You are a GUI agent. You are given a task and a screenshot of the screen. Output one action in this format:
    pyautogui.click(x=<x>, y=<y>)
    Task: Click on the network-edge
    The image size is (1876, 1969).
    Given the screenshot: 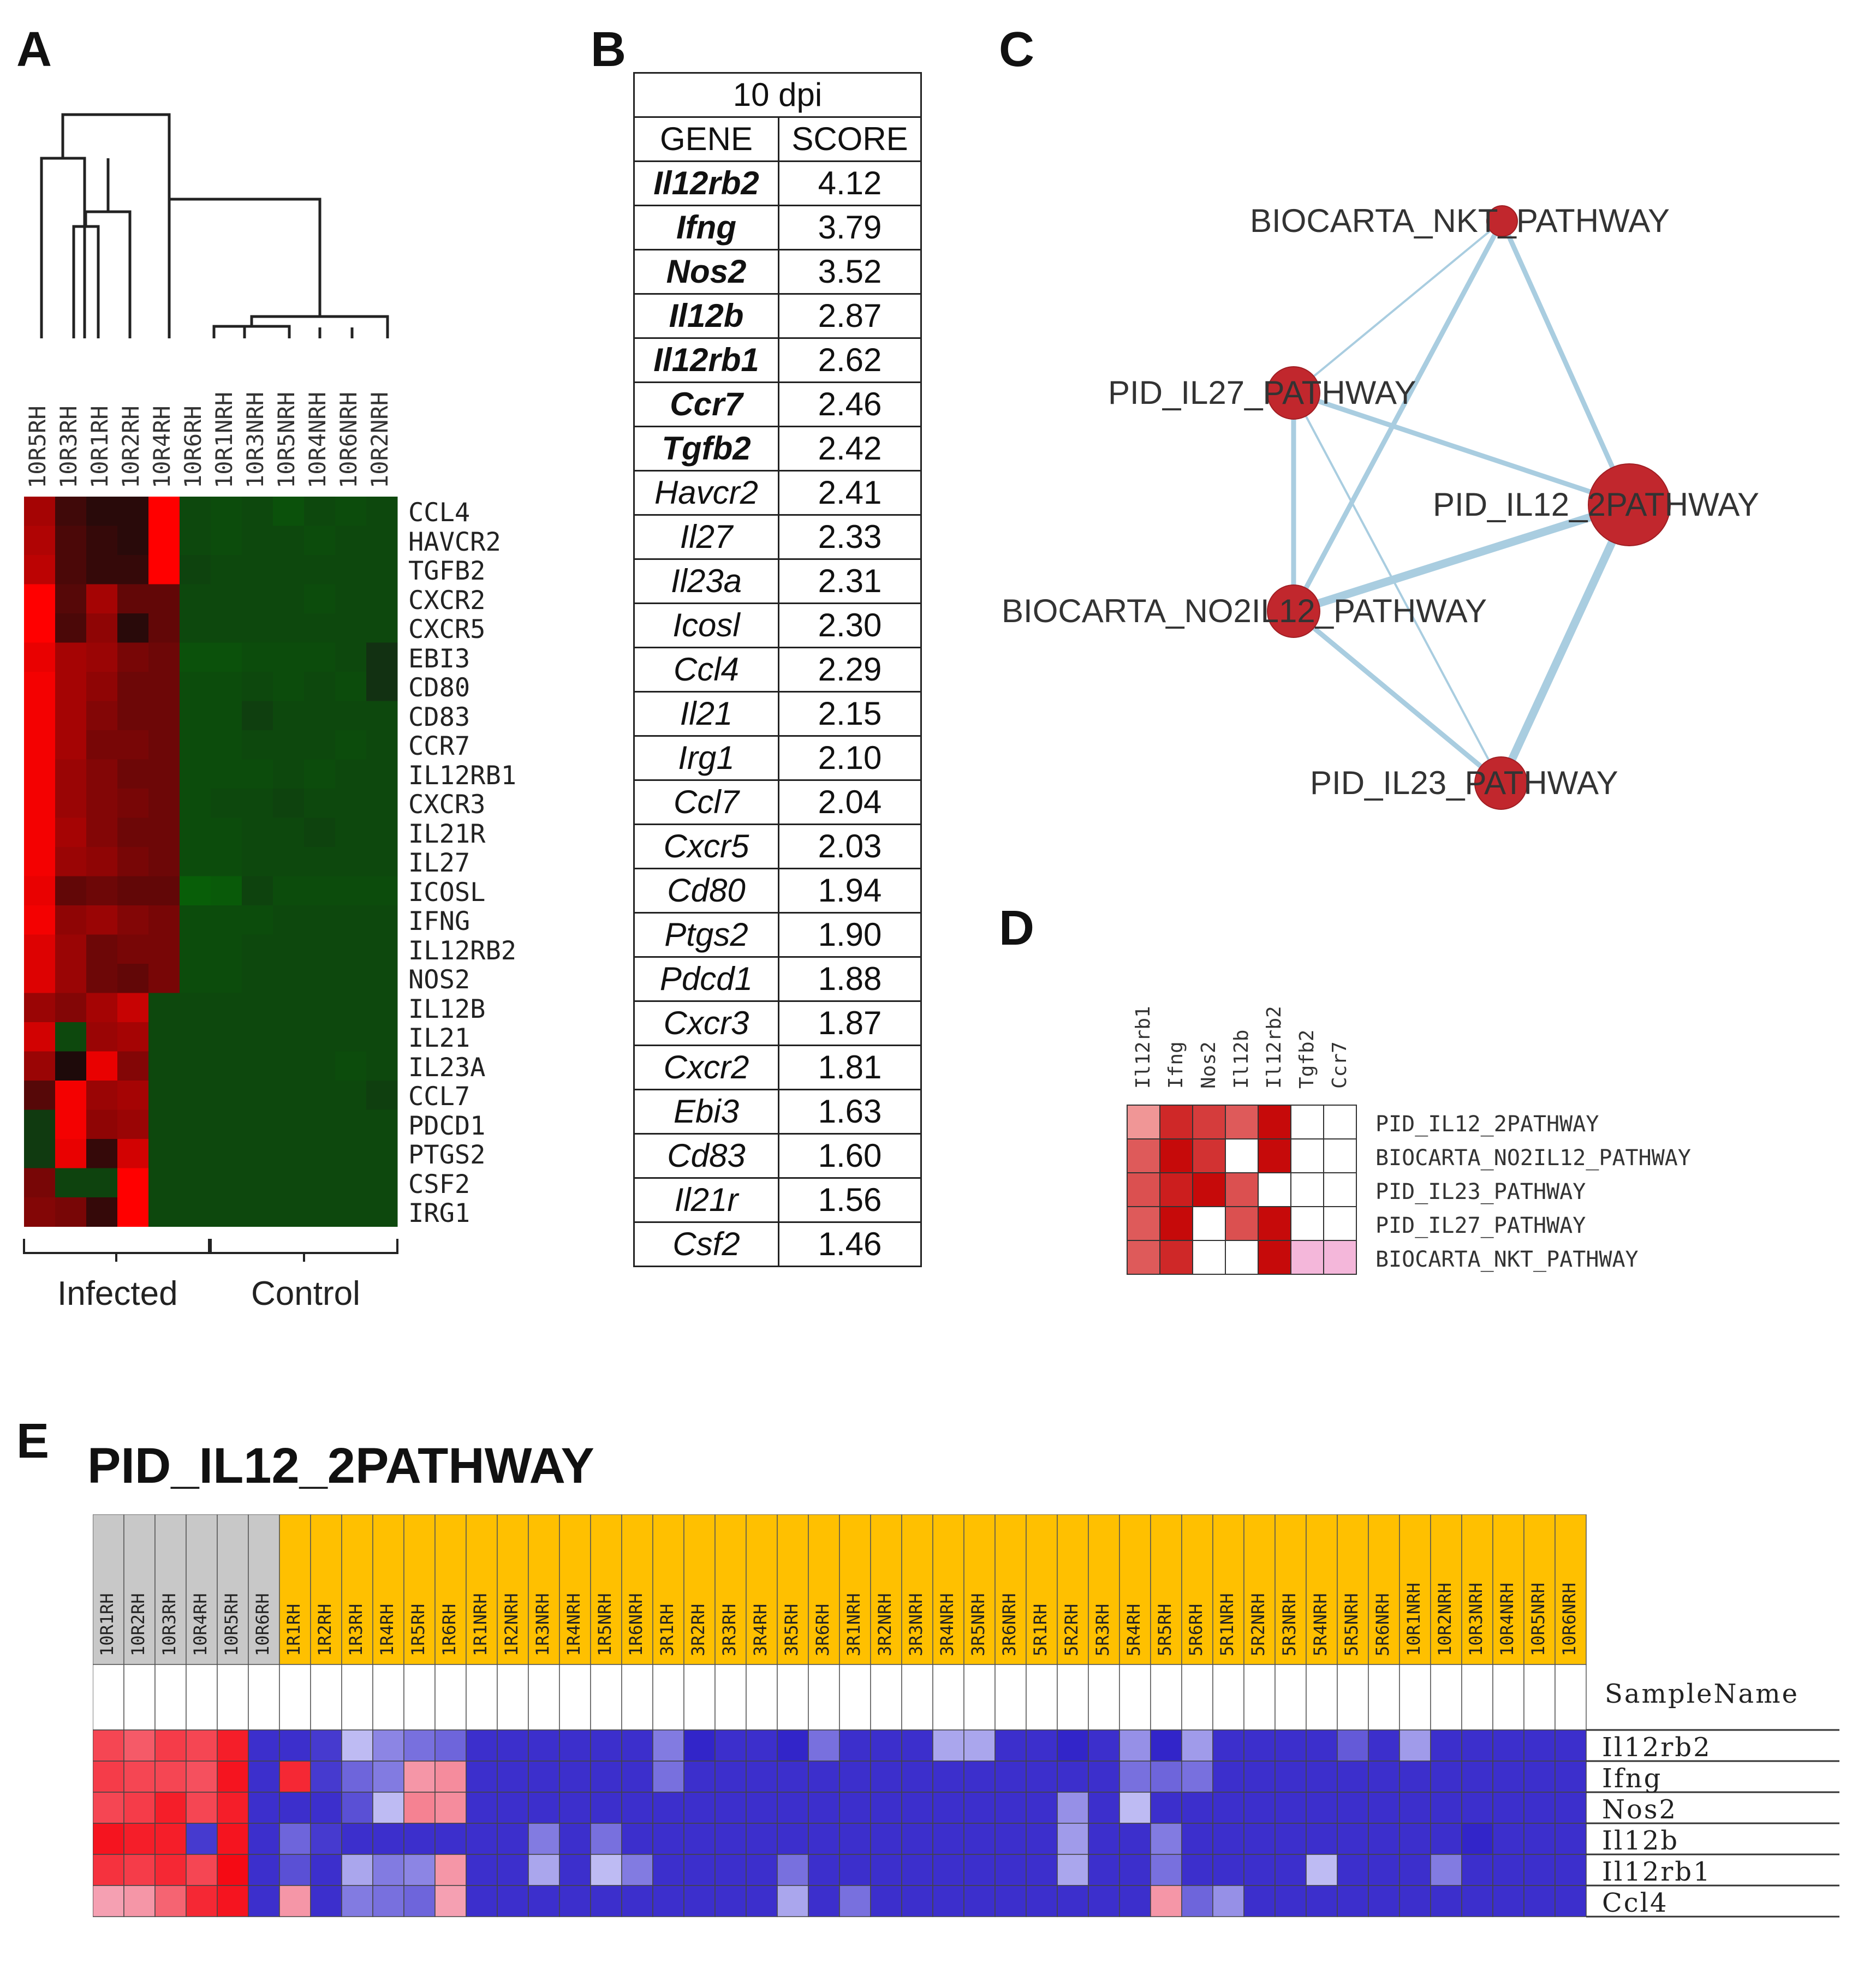 What is the action you would take?
    pyautogui.click(x=1397, y=588)
    